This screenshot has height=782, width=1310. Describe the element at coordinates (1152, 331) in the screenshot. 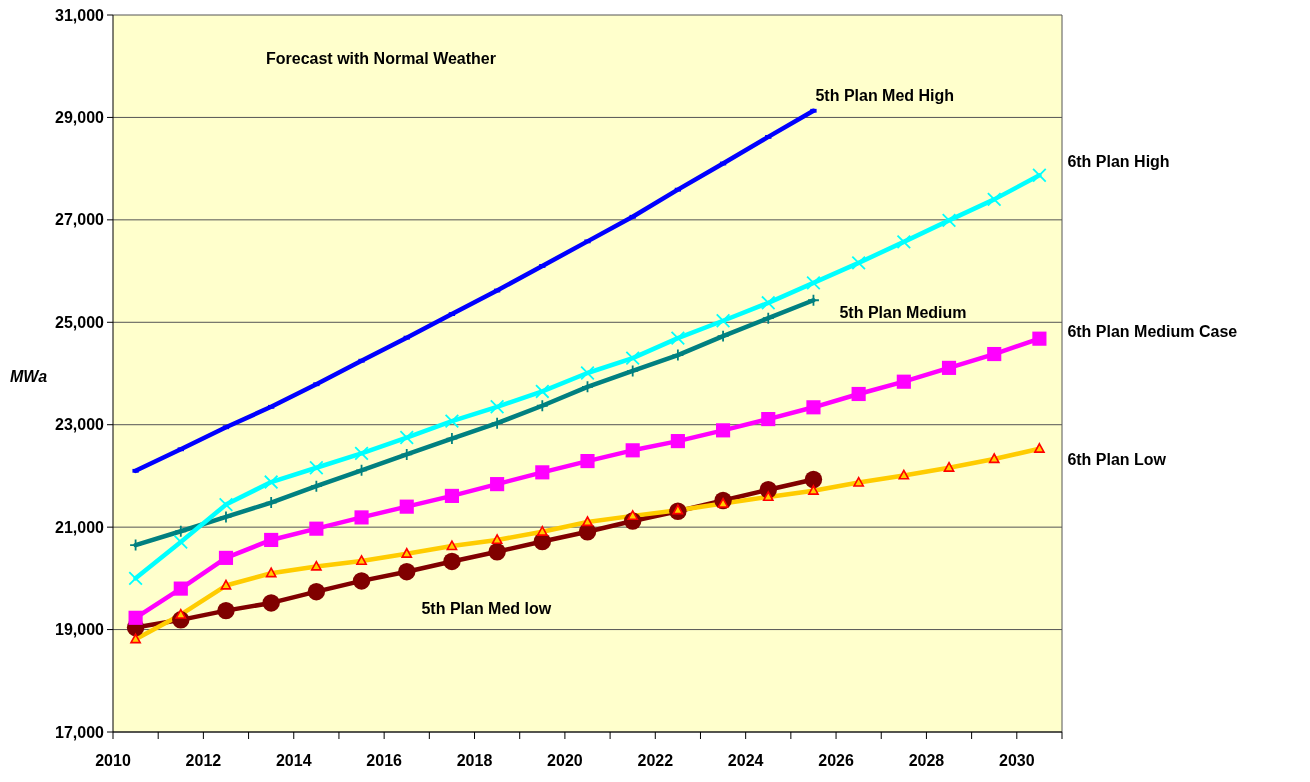

I see `series-label: 6th Plan Medium Case` at that location.